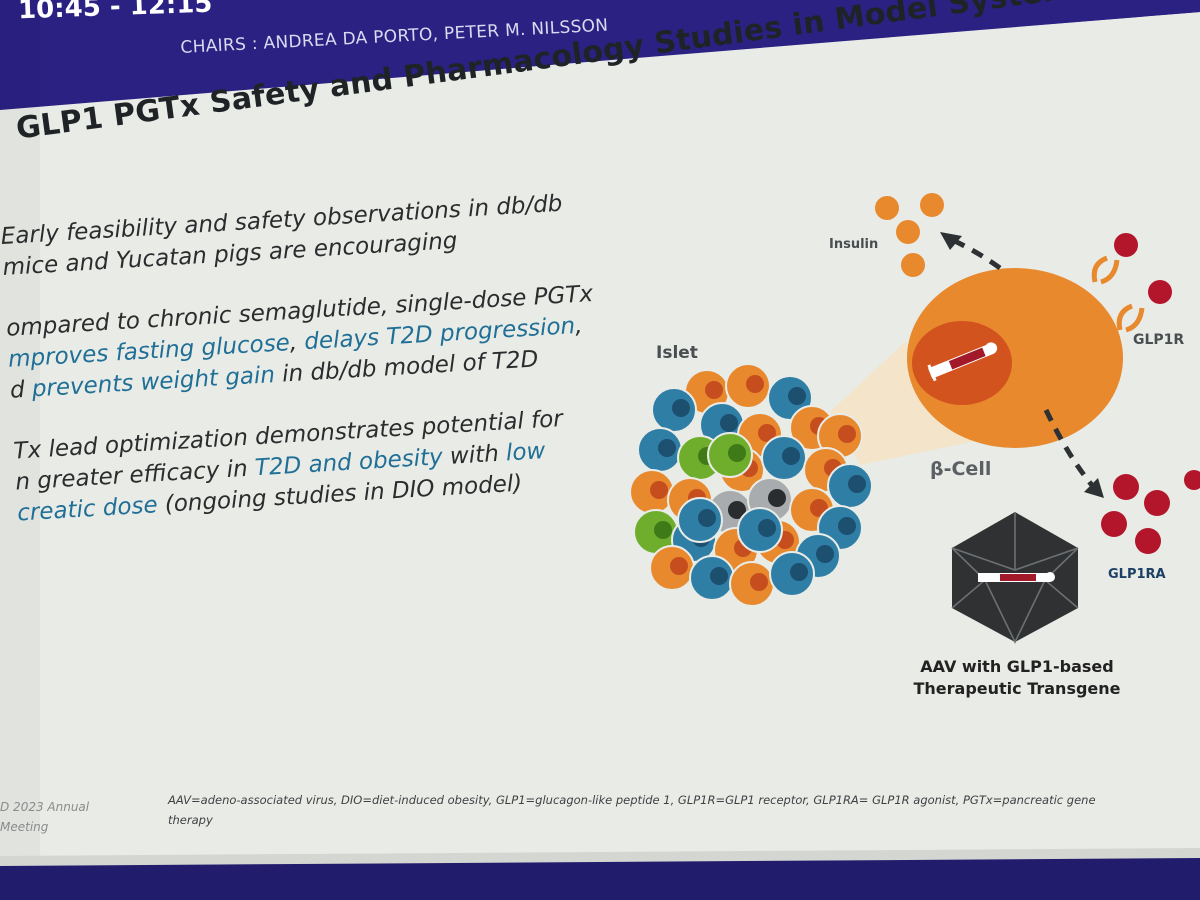 The width and height of the screenshot is (1200, 900). What do you see at coordinates (751, 485) in the screenshot?
I see `islet-cluster` at bounding box center [751, 485].